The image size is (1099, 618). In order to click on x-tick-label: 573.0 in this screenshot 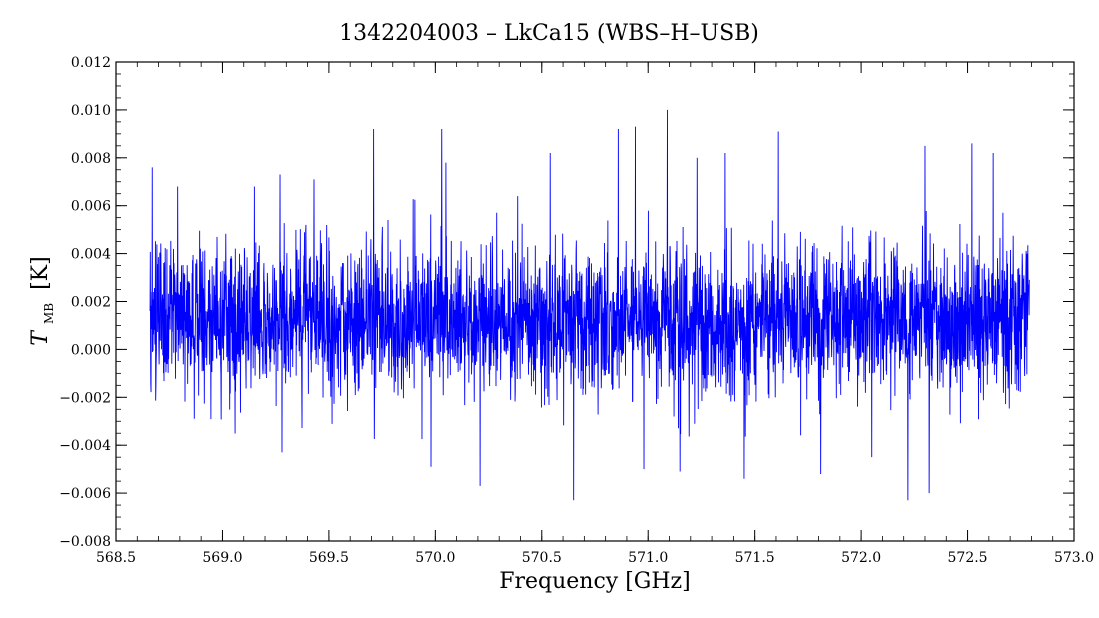, I will do `click(1074, 558)`.